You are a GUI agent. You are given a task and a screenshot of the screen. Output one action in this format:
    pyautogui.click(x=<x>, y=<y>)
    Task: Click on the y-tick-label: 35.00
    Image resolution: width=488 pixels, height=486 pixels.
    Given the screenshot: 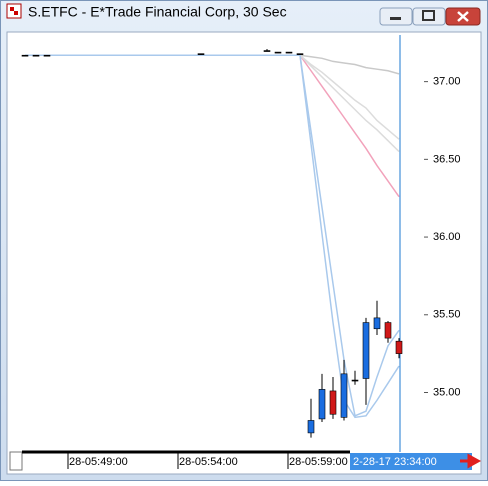 What is the action you would take?
    pyautogui.click(x=447, y=392)
    